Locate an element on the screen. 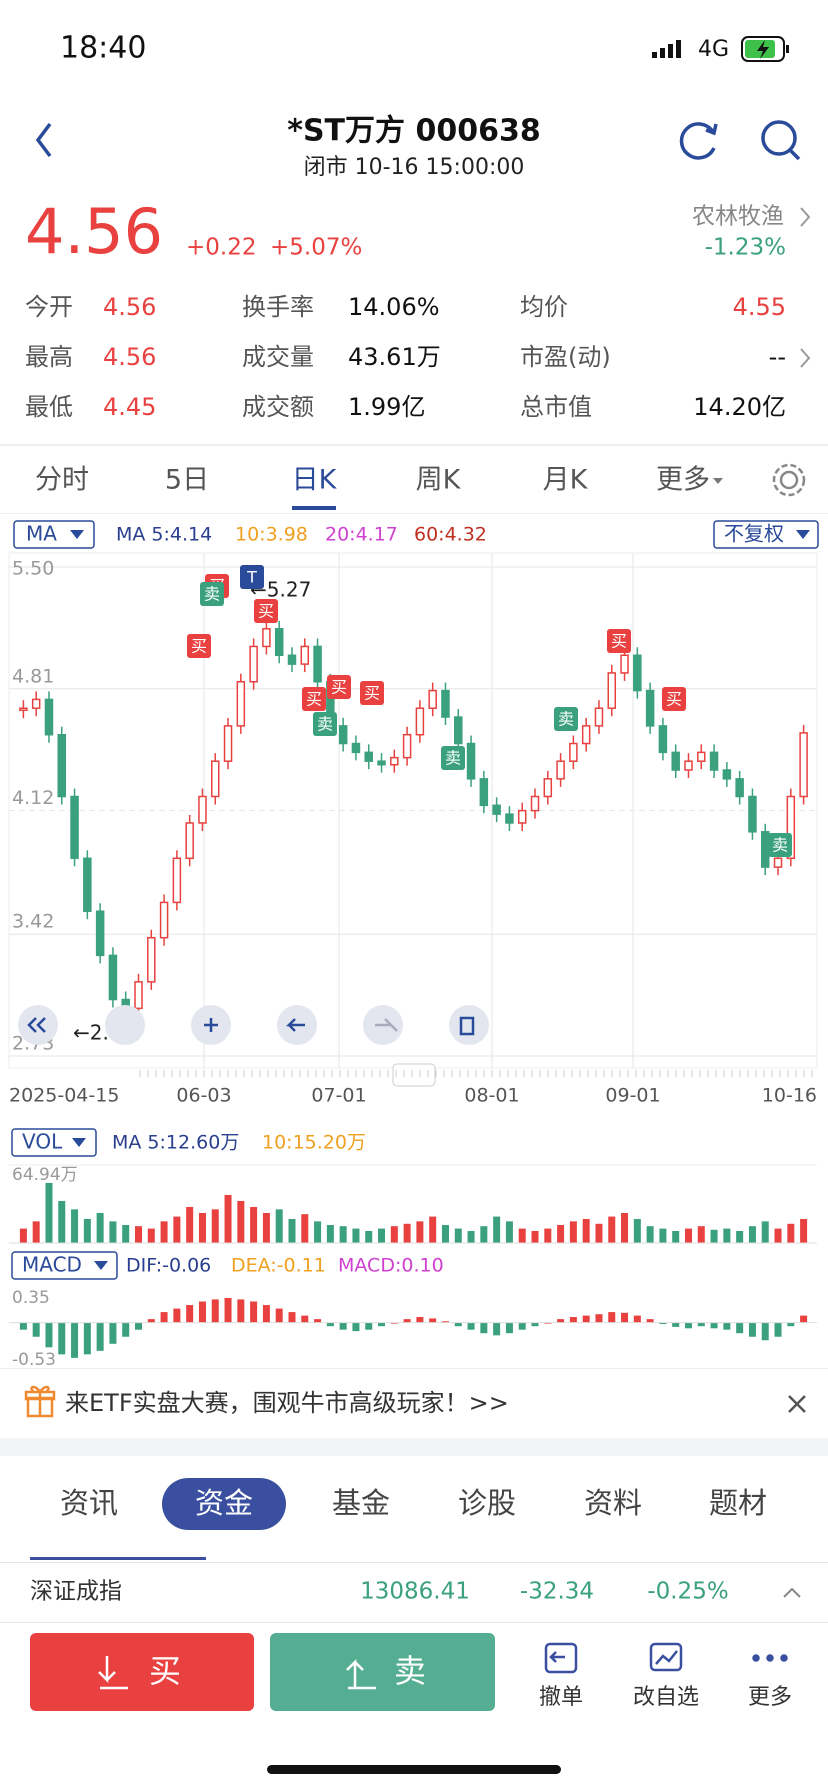 Image resolution: width=828 pixels, height=1792 pixels. settings-button is located at coordinates (789, 480).